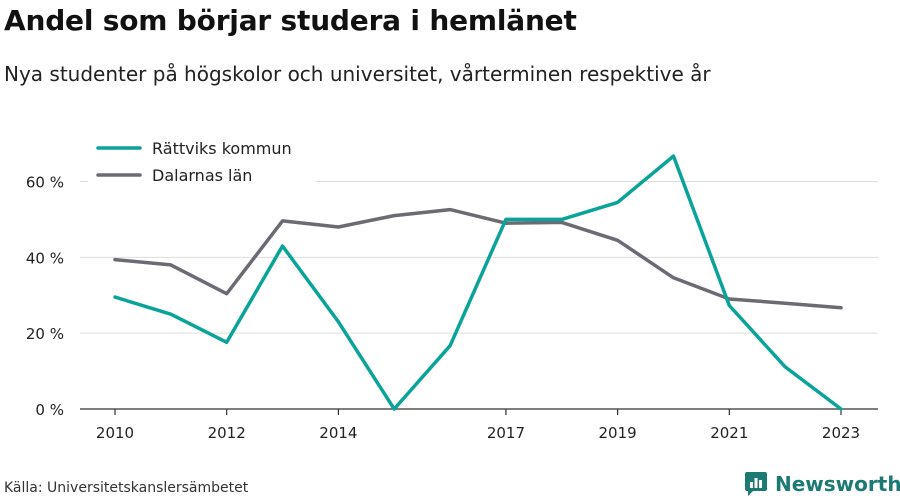  What do you see at coordinates (45, 297) in the screenshot?
I see `y-tick-labels: 0 % 20 % 40 % 60 %` at bounding box center [45, 297].